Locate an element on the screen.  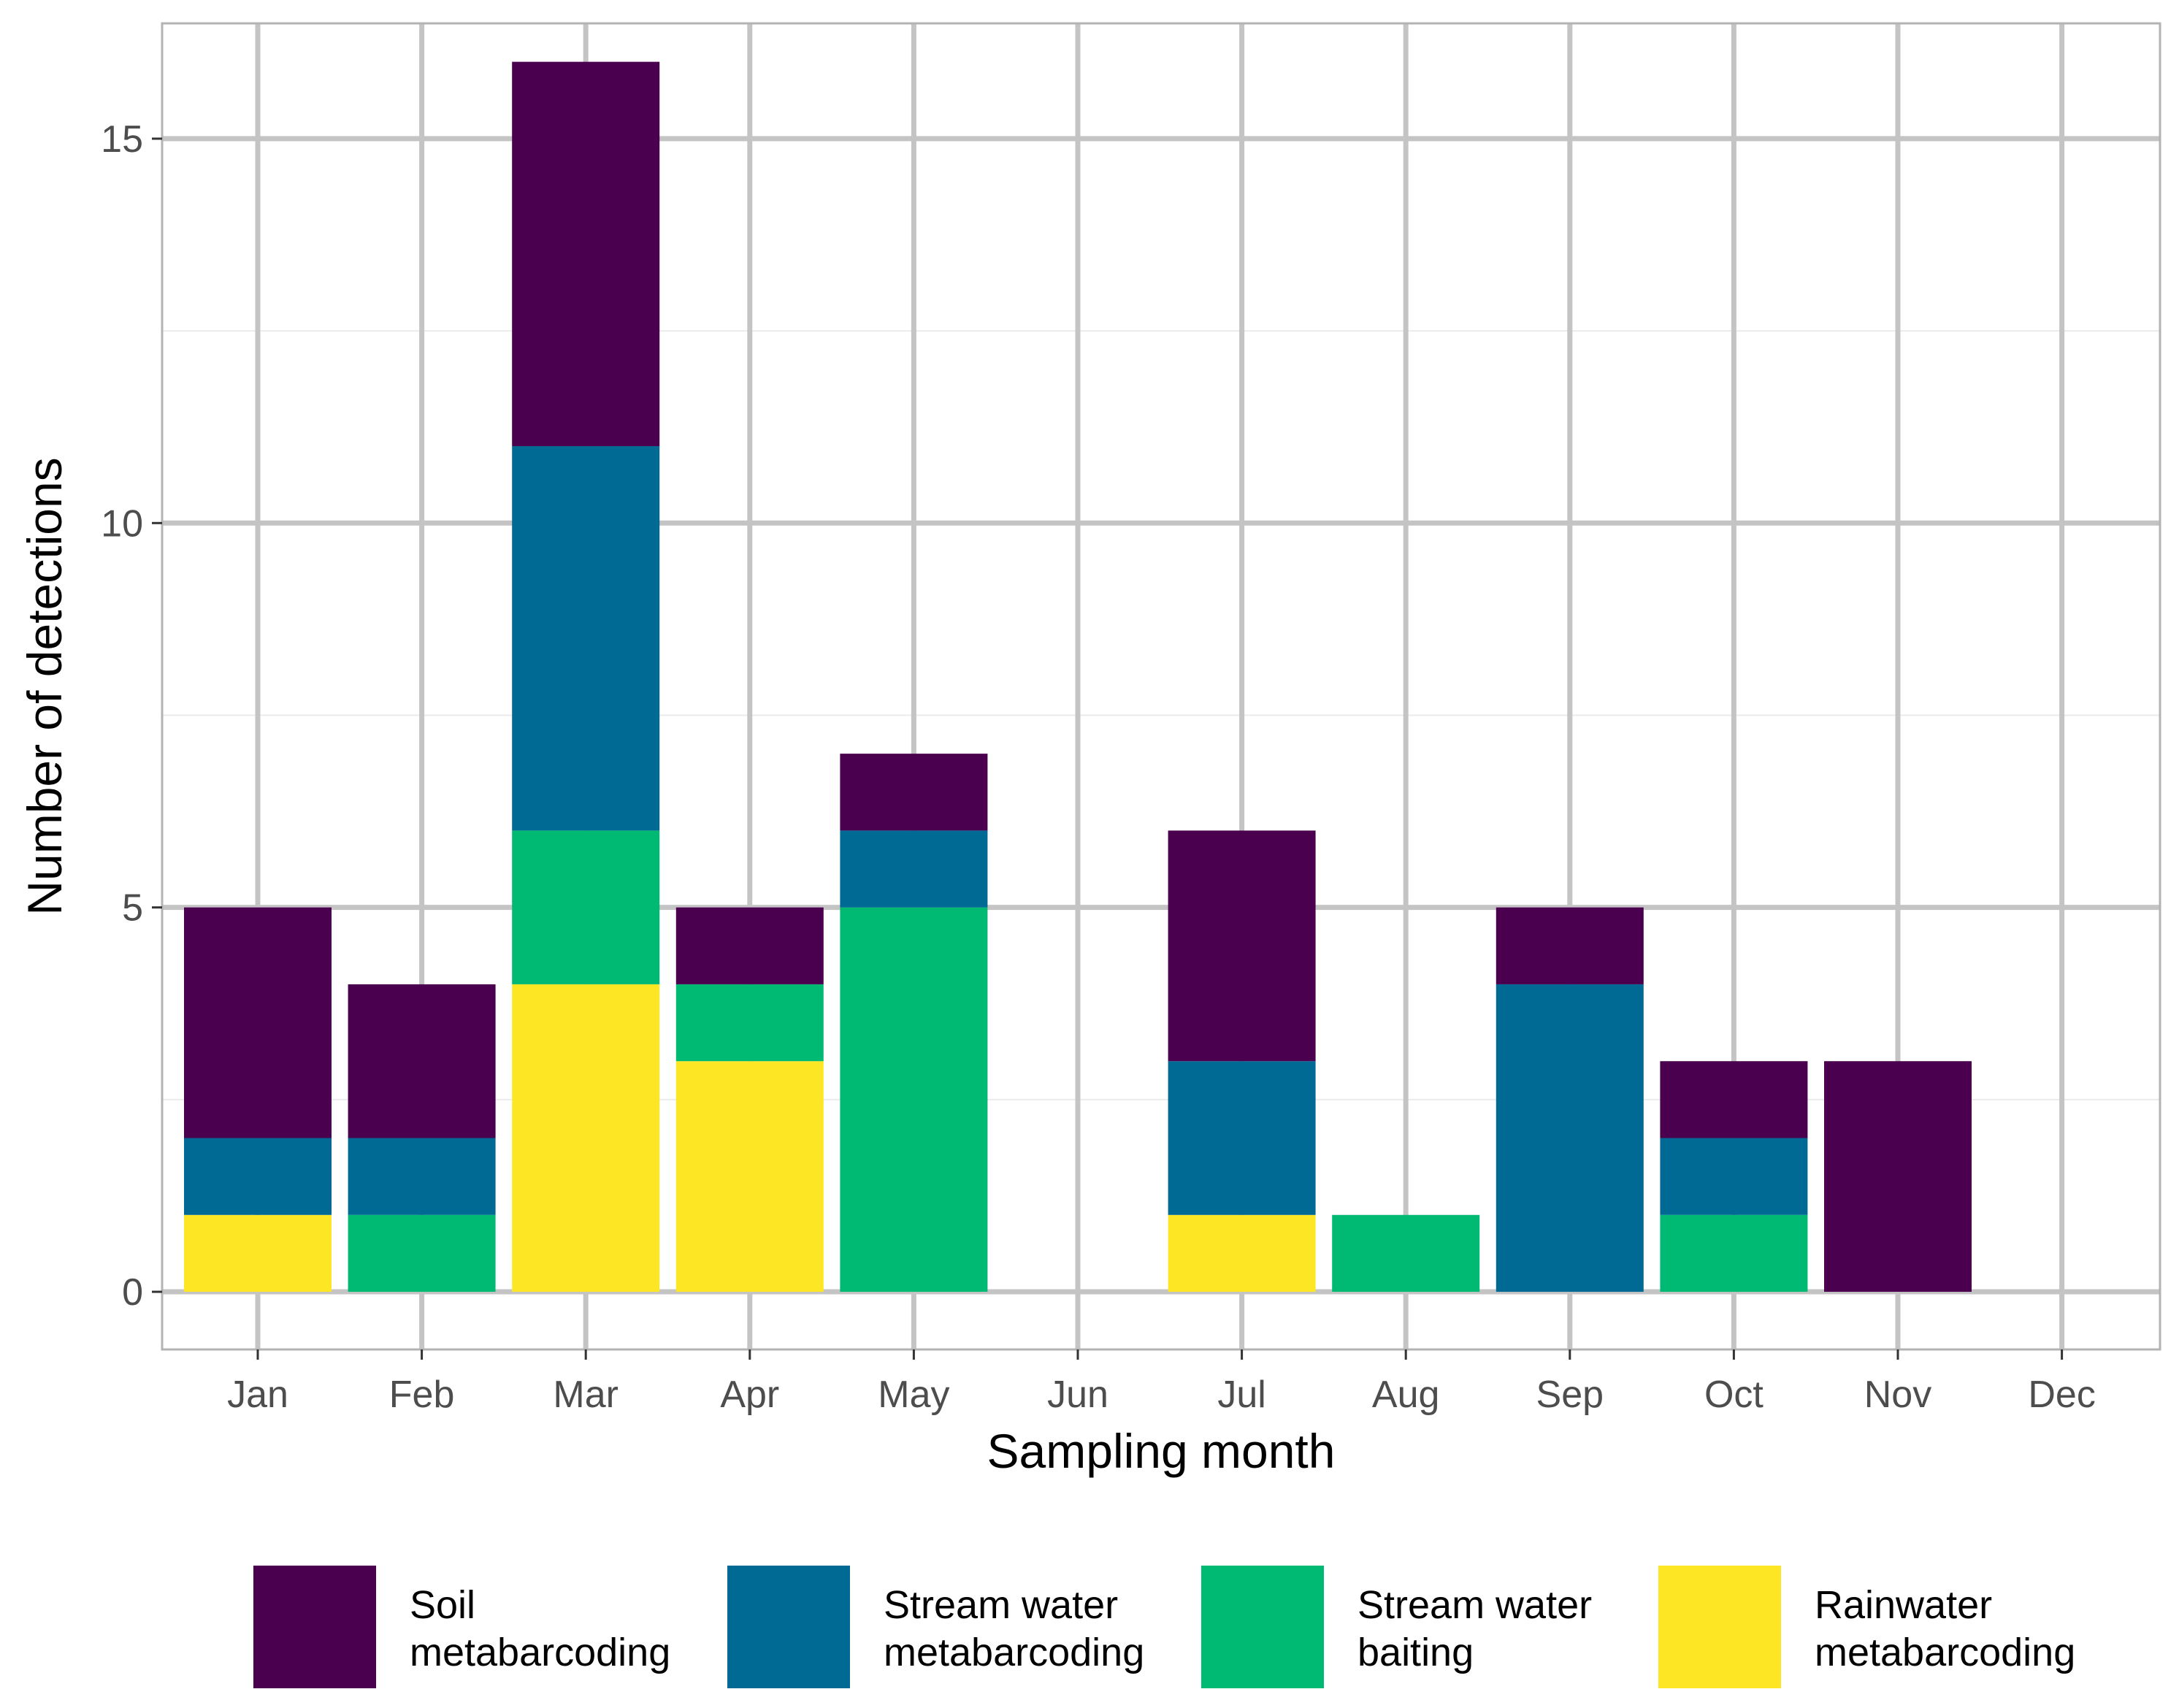
legend-label: Rainwater metabarcoding is located at coordinates (1945, 1628).